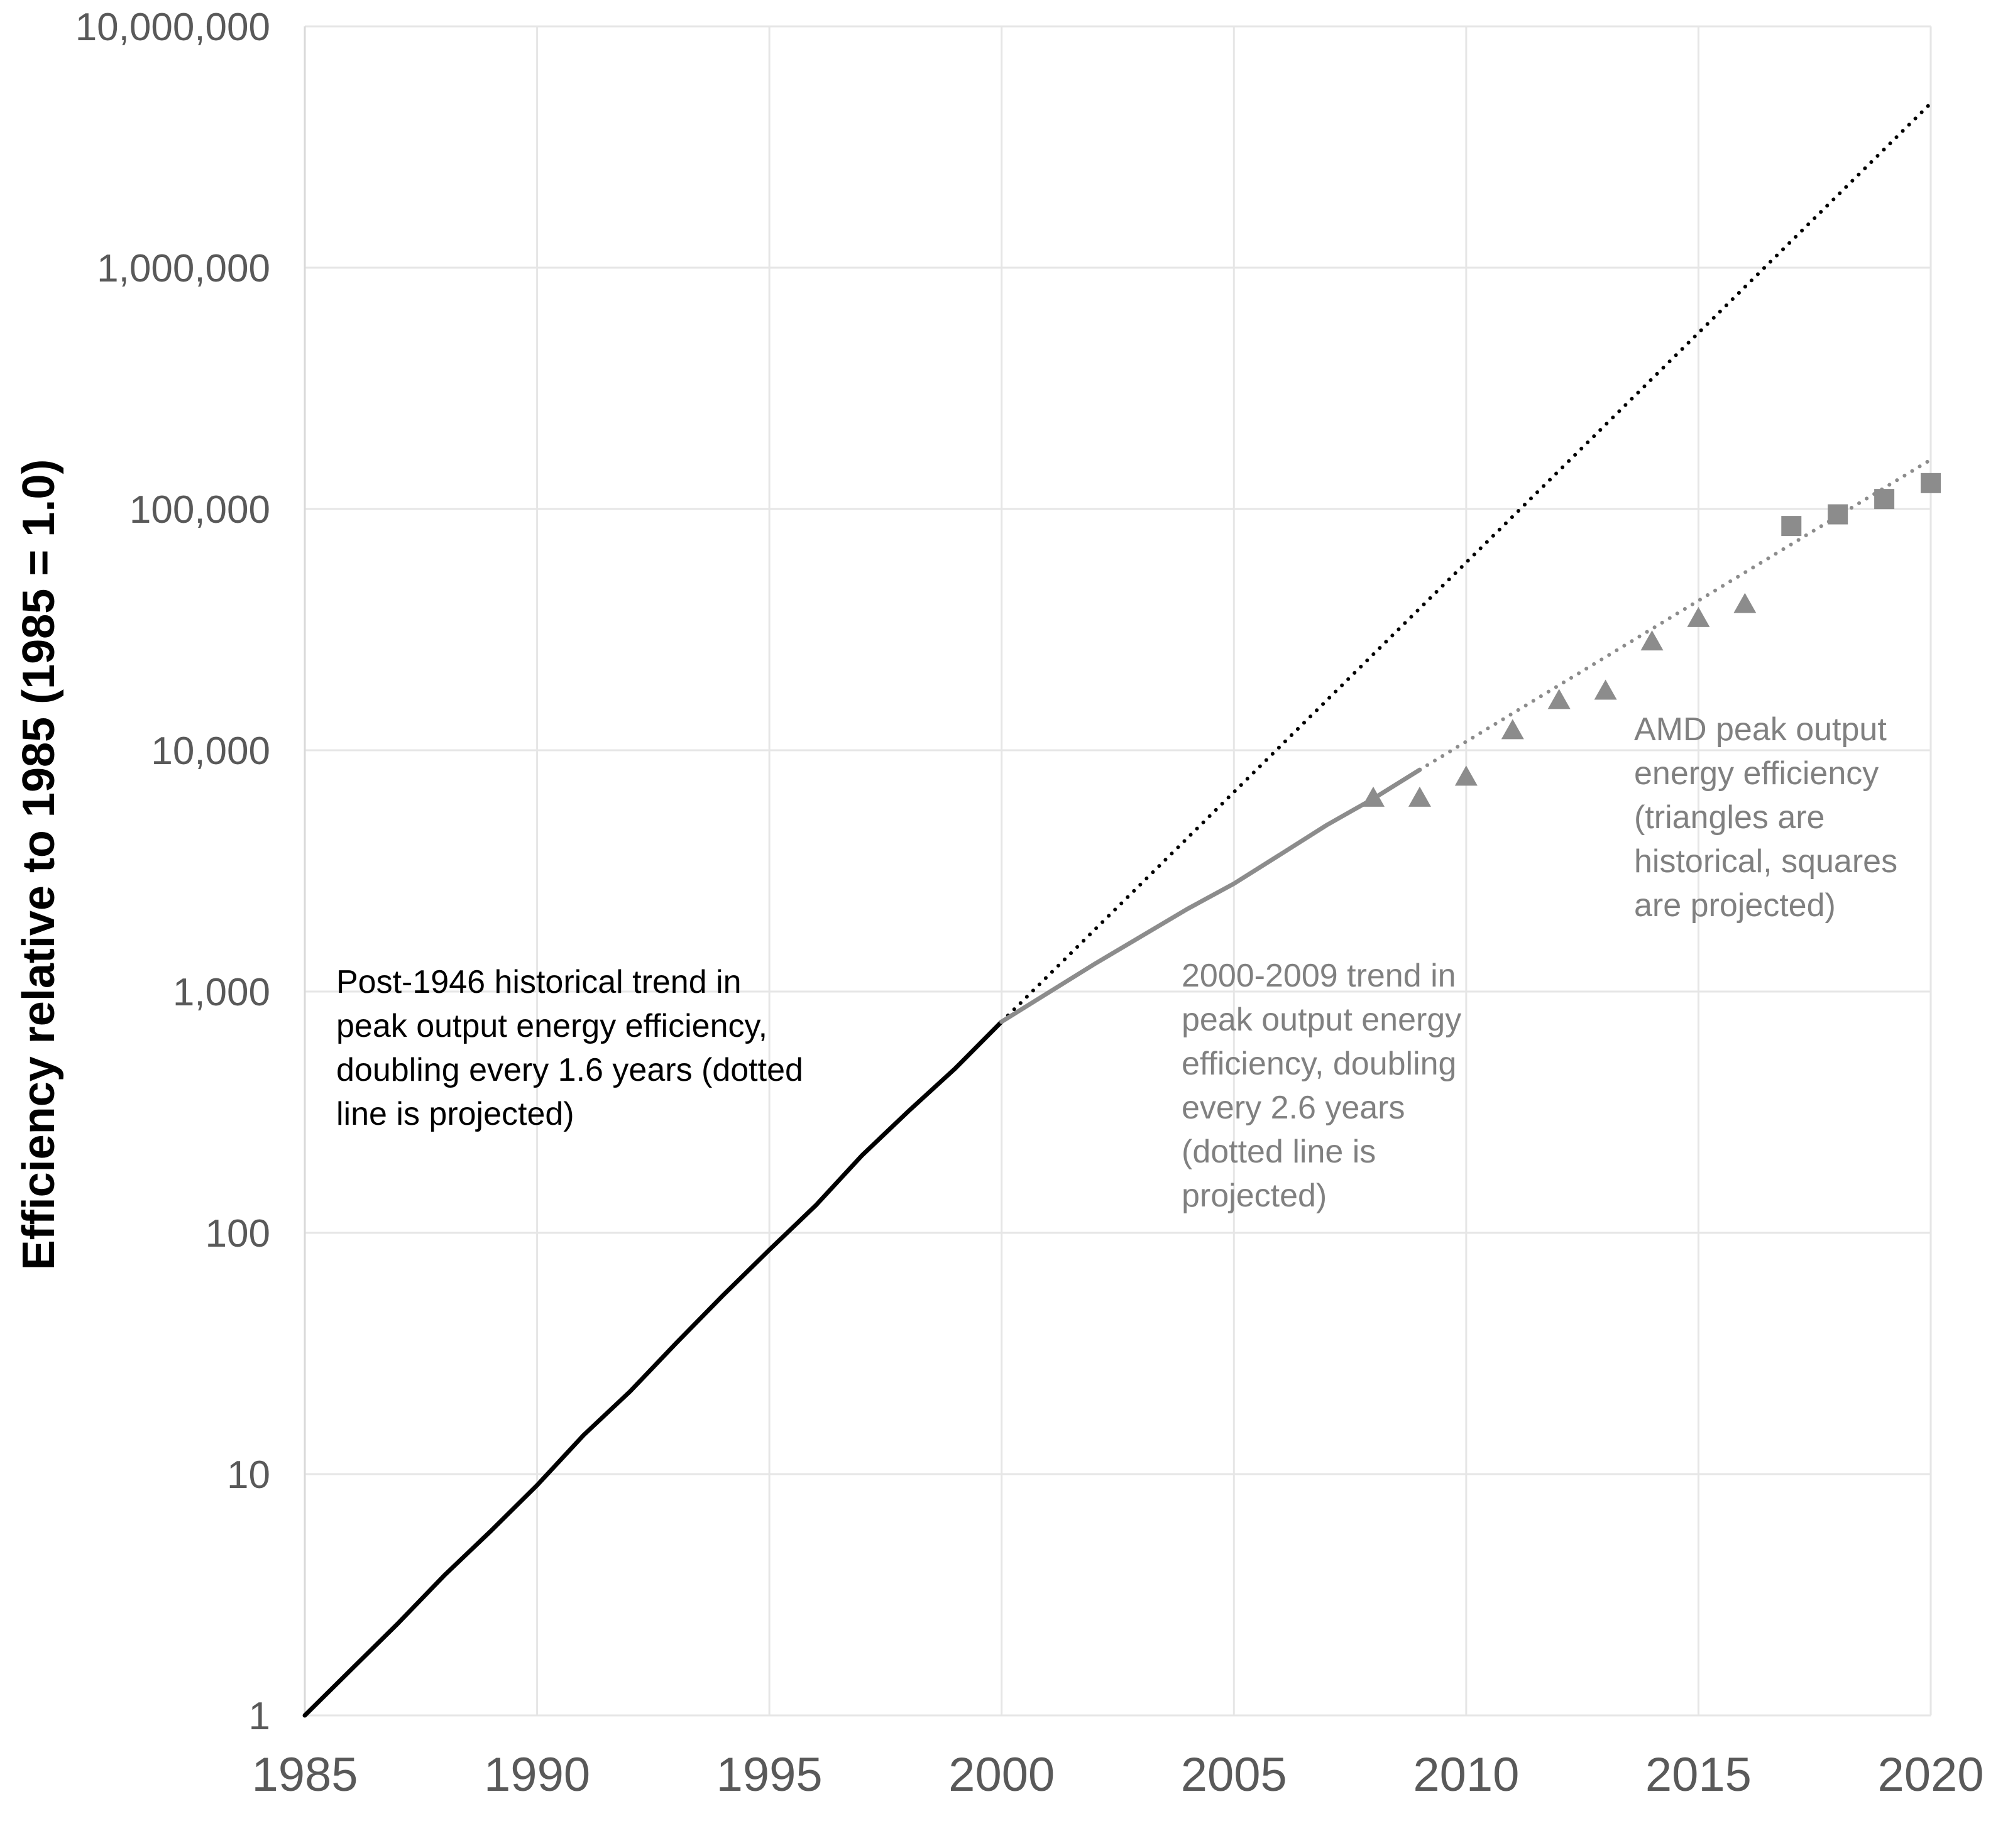 This screenshot has height=1848, width=2003. Describe the element at coordinates (1319, 976) in the screenshot. I see `annotation-line: 2000-2009 trend in` at that location.